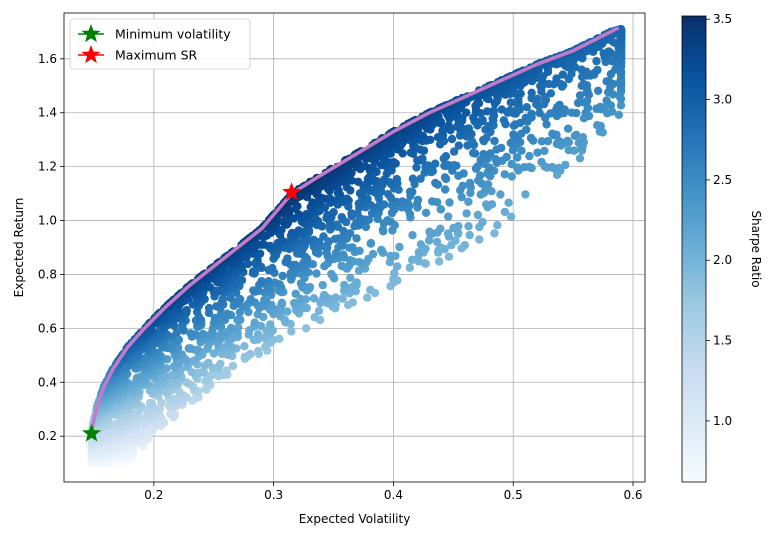 The image size is (768, 545). What do you see at coordinates (156, 55) in the screenshot?
I see `legend-max-sr-label: Maximum SR` at bounding box center [156, 55].